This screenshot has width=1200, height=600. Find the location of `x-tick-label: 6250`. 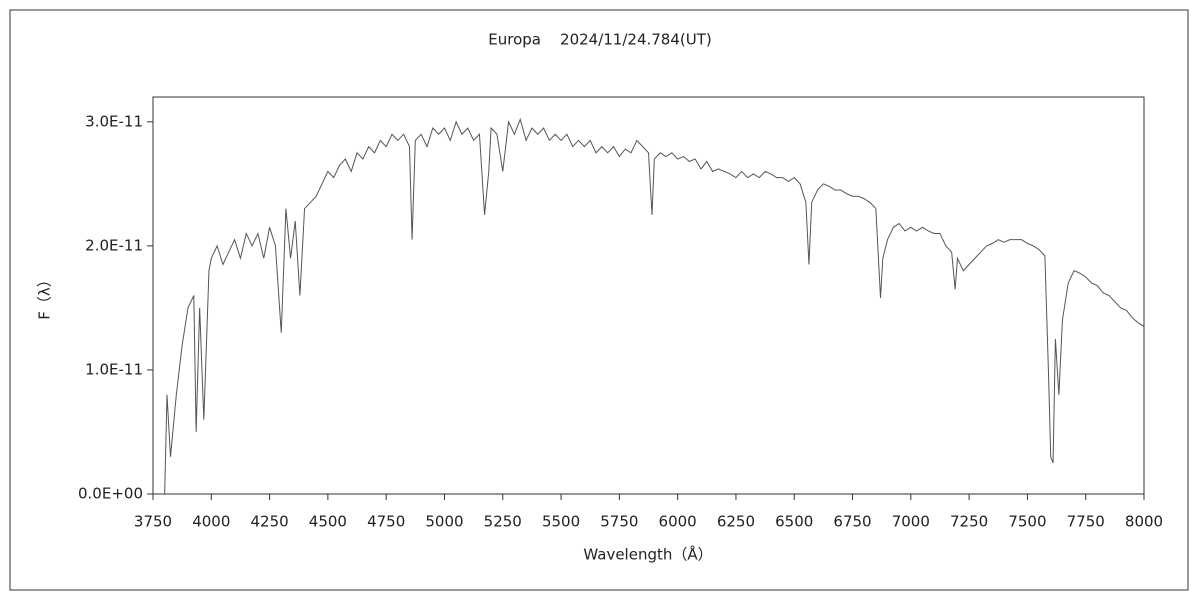

x-tick-label: 6250 is located at coordinates (736, 522).